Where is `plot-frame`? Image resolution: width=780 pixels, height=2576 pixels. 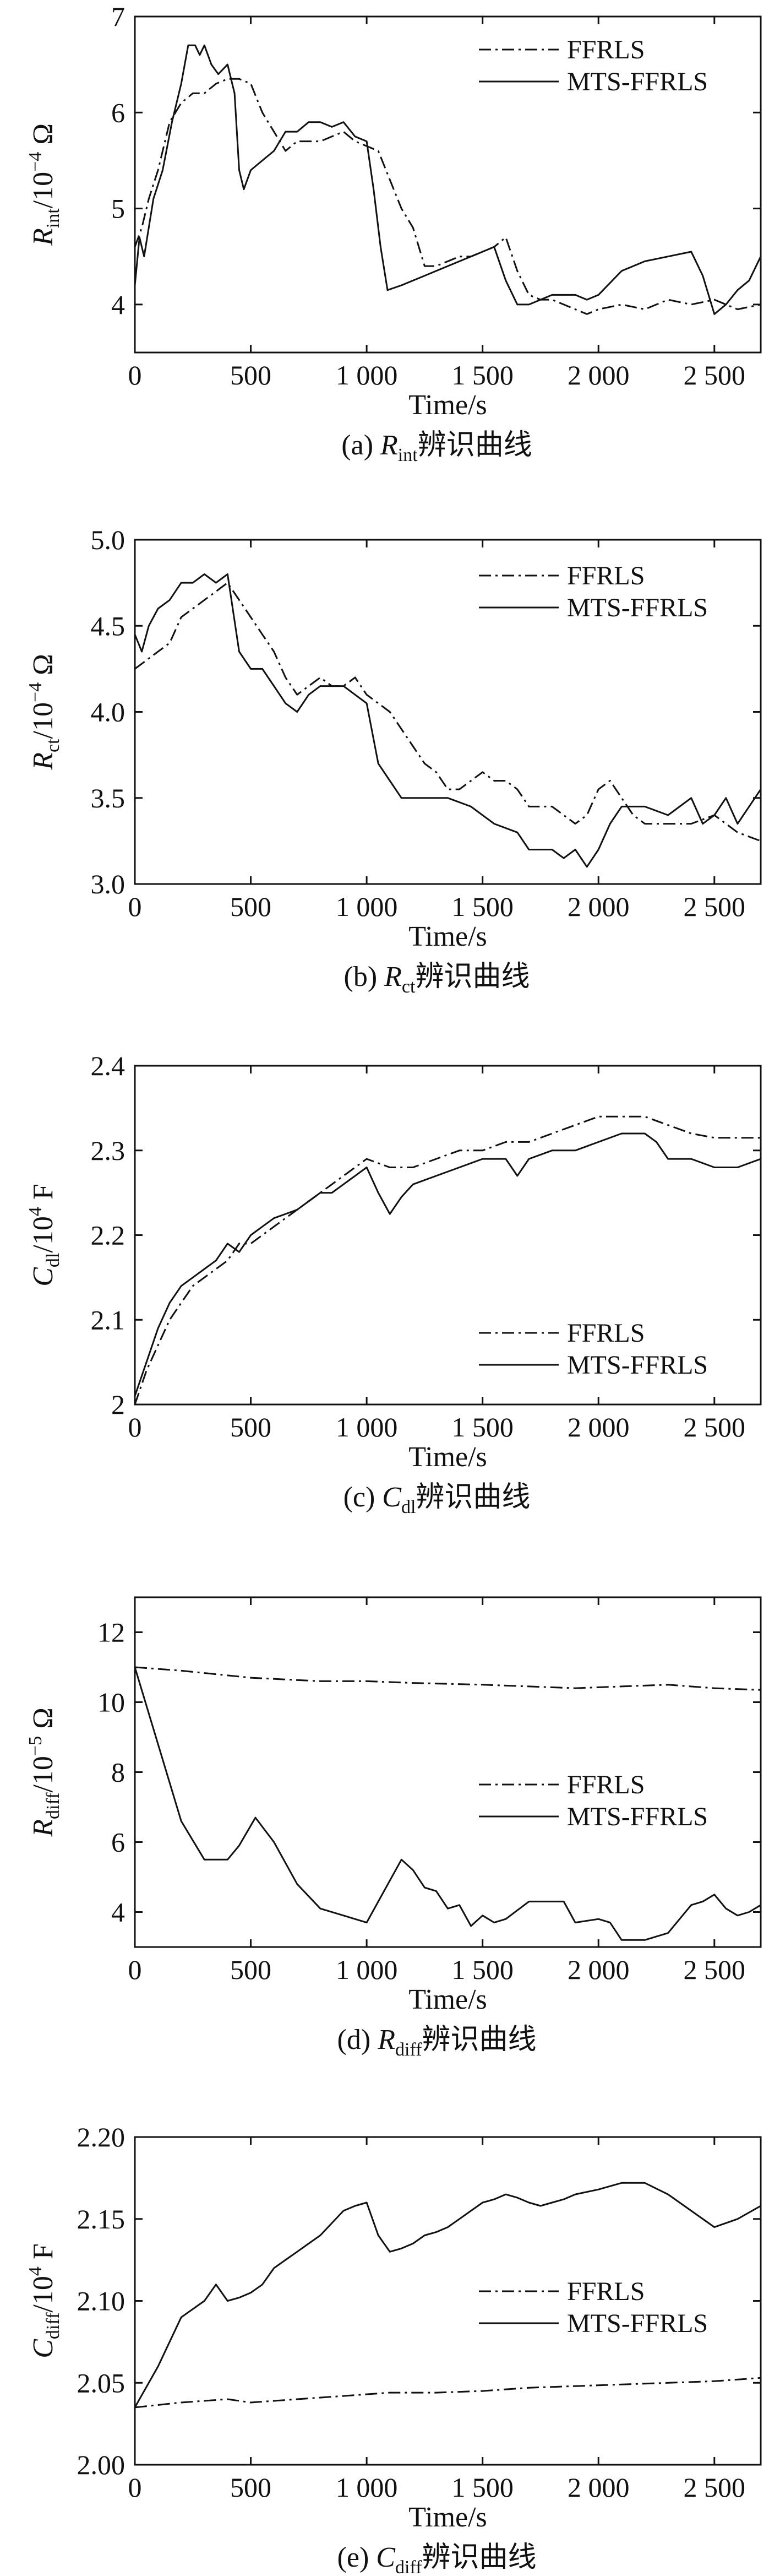 plot-frame is located at coordinates (448, 184).